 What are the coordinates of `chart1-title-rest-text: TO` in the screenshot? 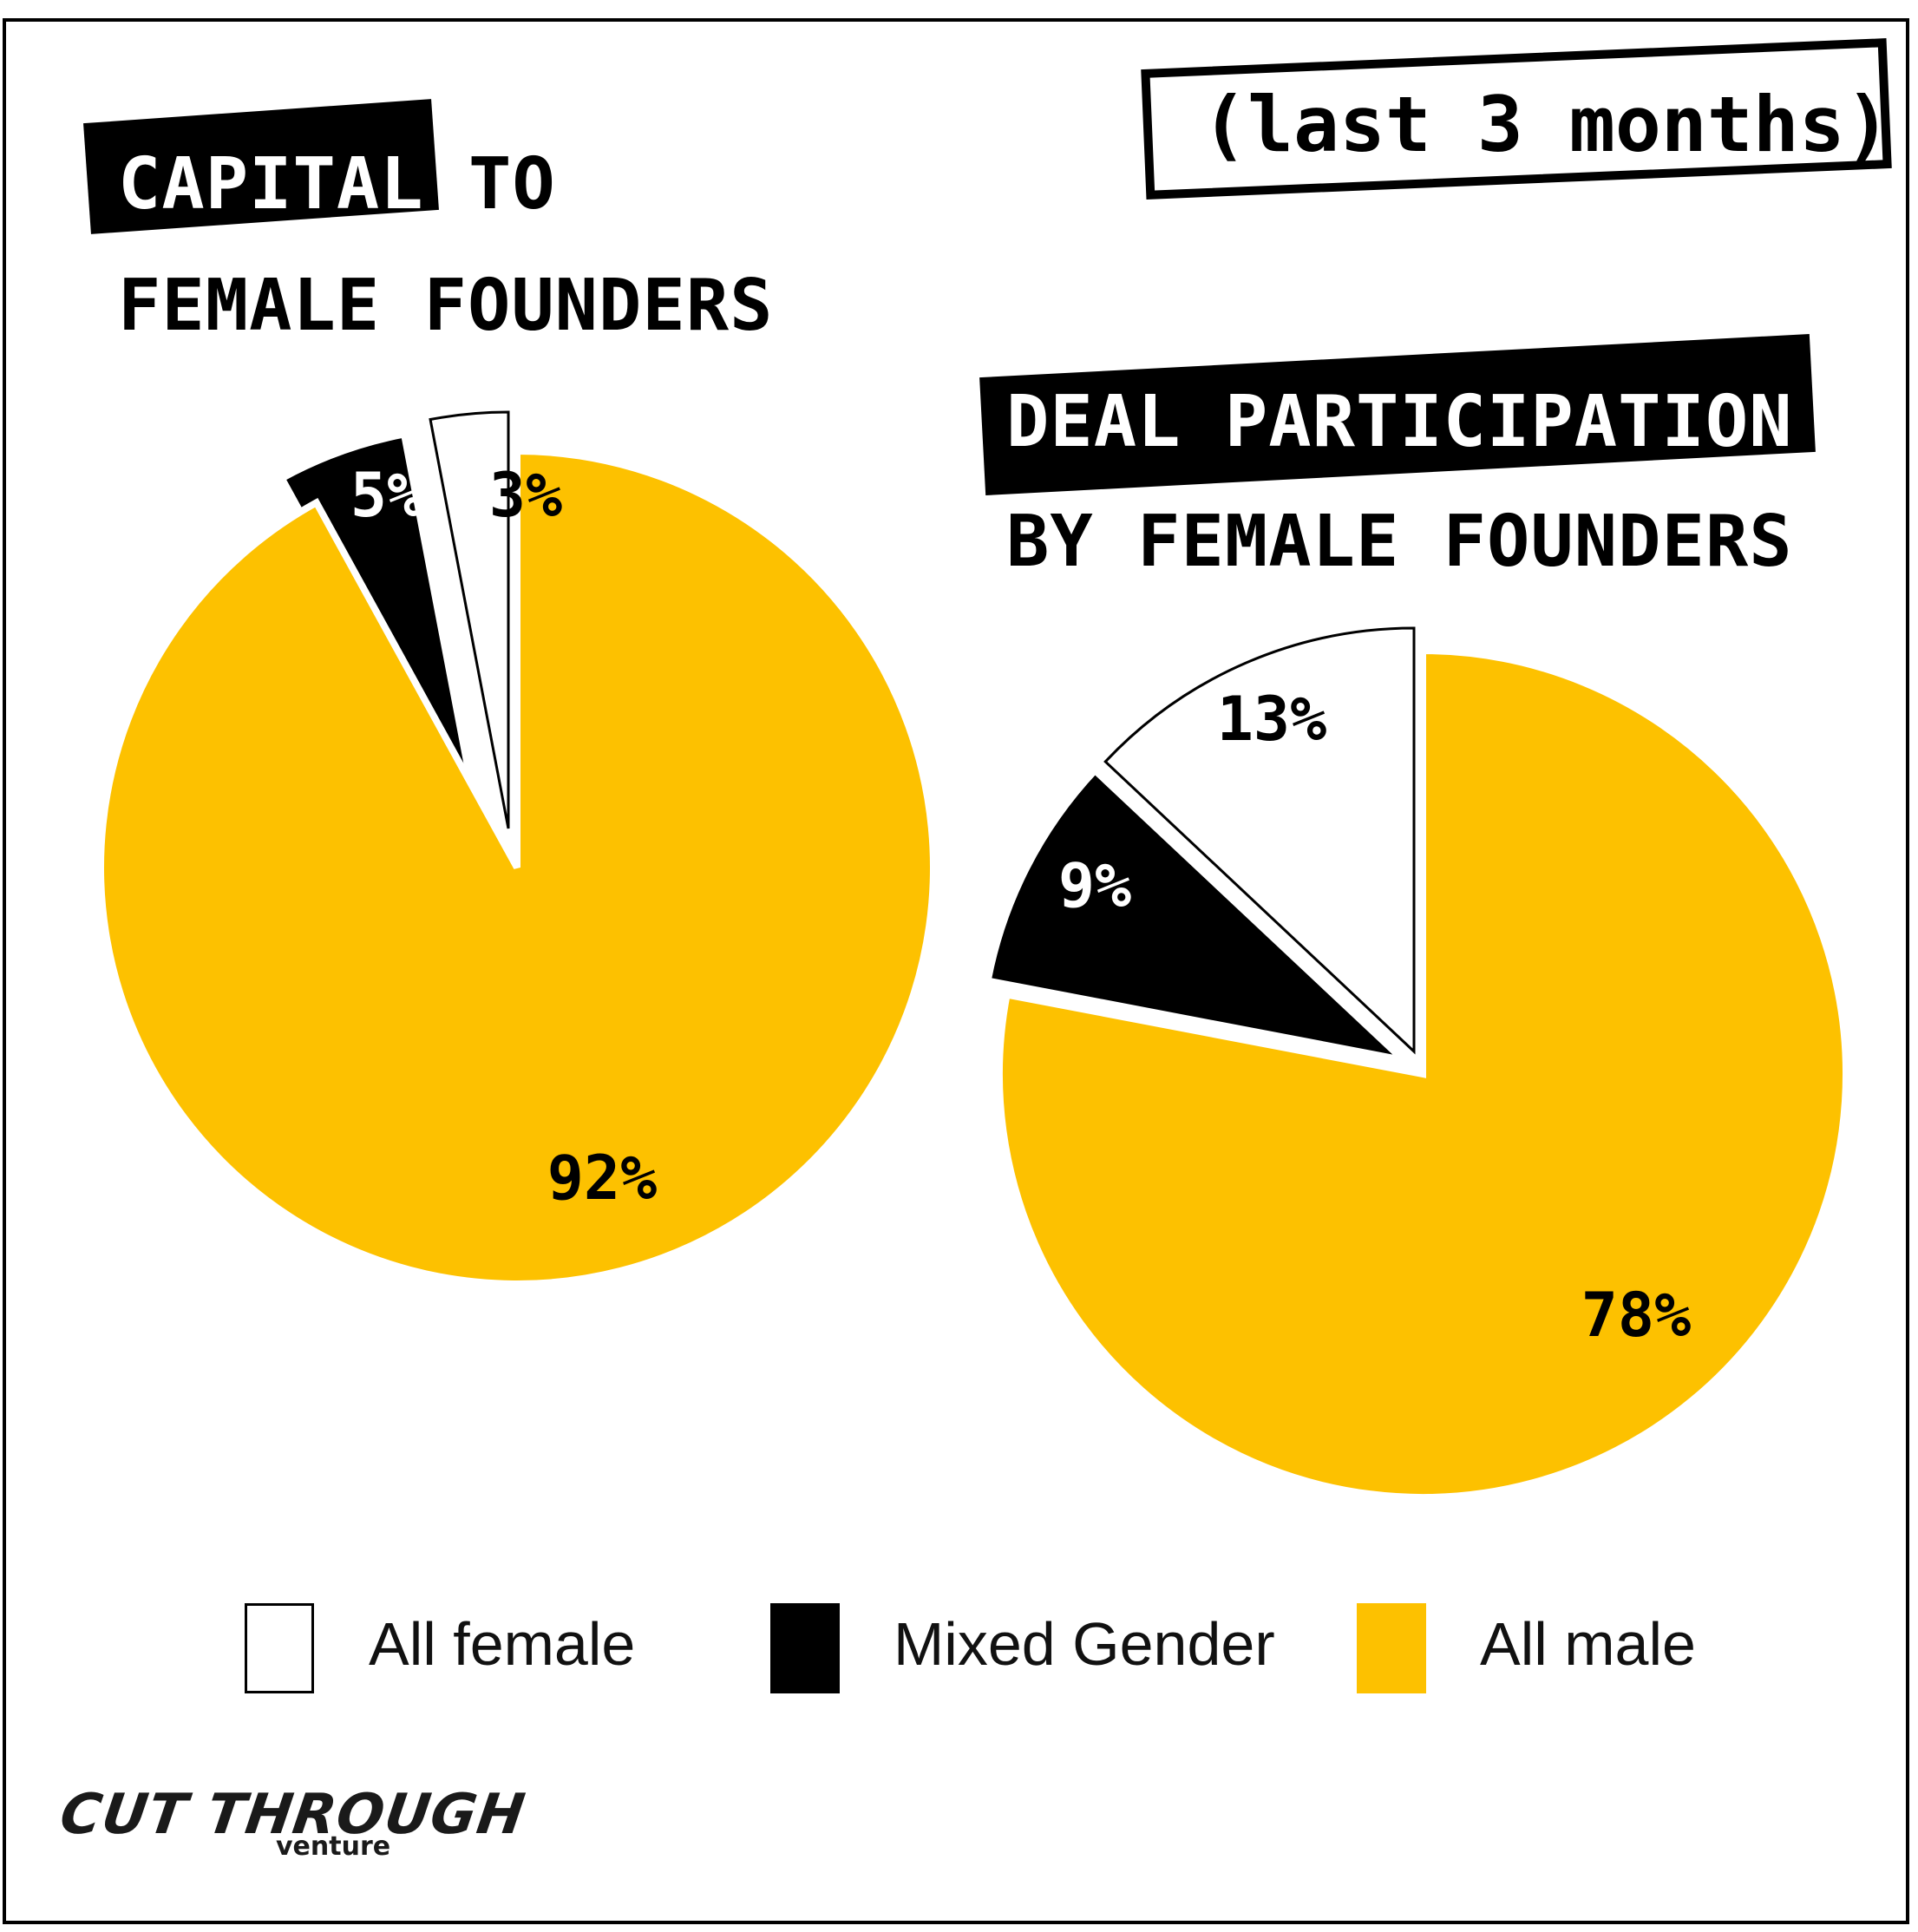 It's located at (512, 184).